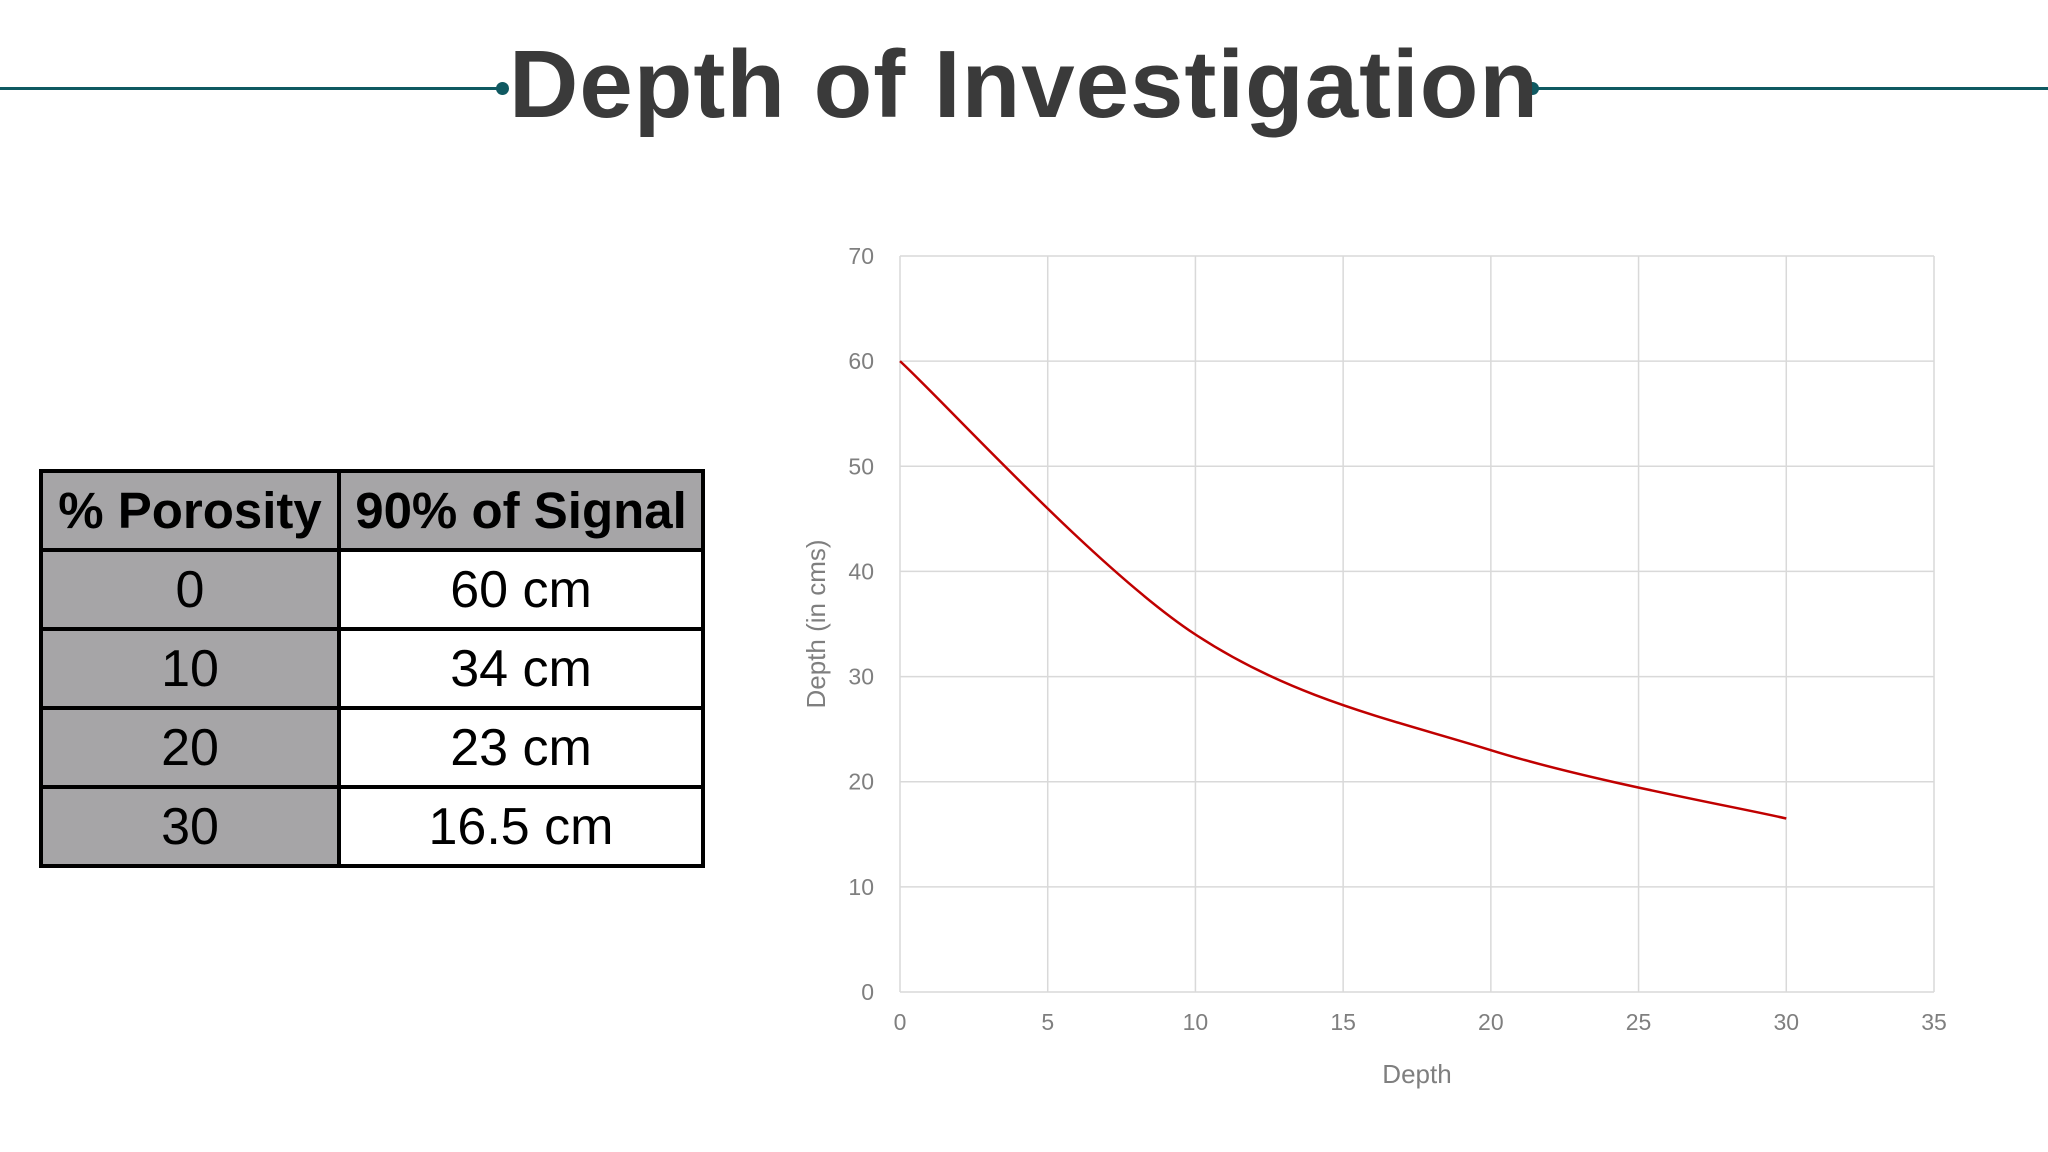  I want to click on x-tick-label: 30, so click(1786, 1022).